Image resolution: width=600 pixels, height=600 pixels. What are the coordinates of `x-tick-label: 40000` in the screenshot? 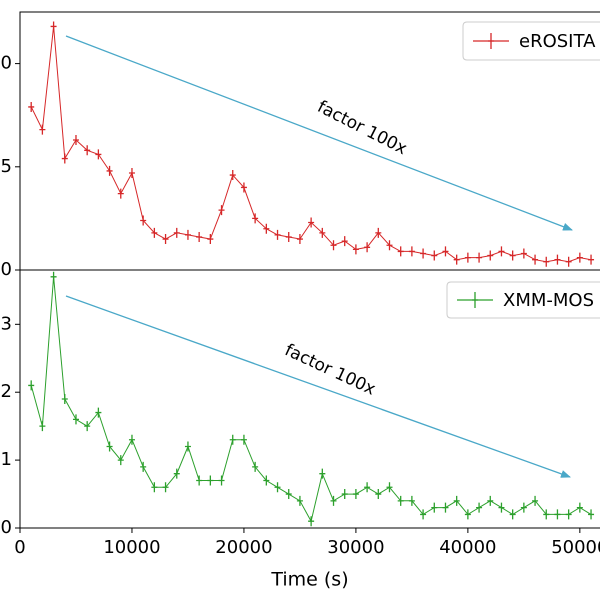 It's located at (467, 547).